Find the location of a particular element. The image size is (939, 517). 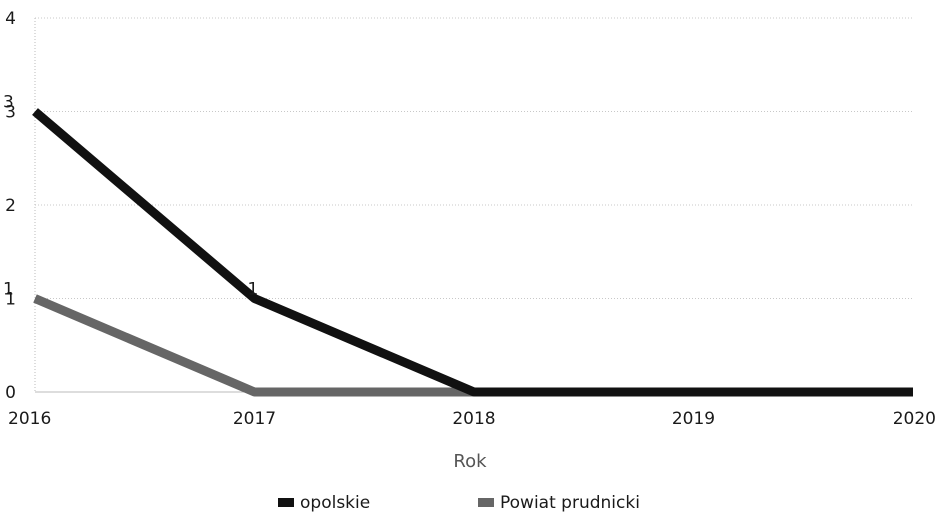

y-tick-label-3: 3 is located at coordinates (10, 113).